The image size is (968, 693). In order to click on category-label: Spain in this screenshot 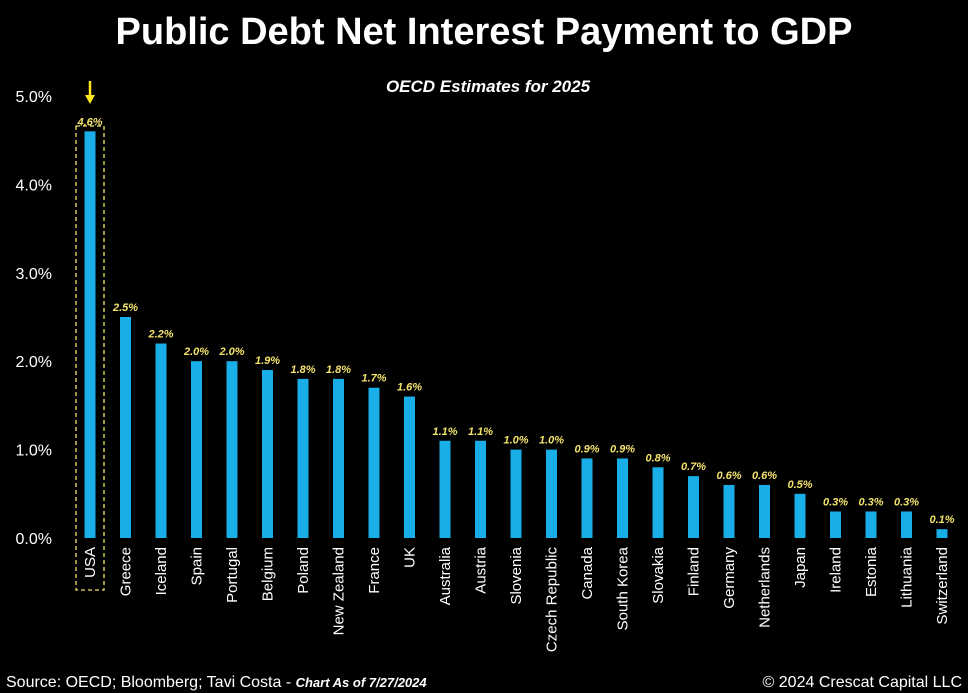, I will do `click(197, 566)`.